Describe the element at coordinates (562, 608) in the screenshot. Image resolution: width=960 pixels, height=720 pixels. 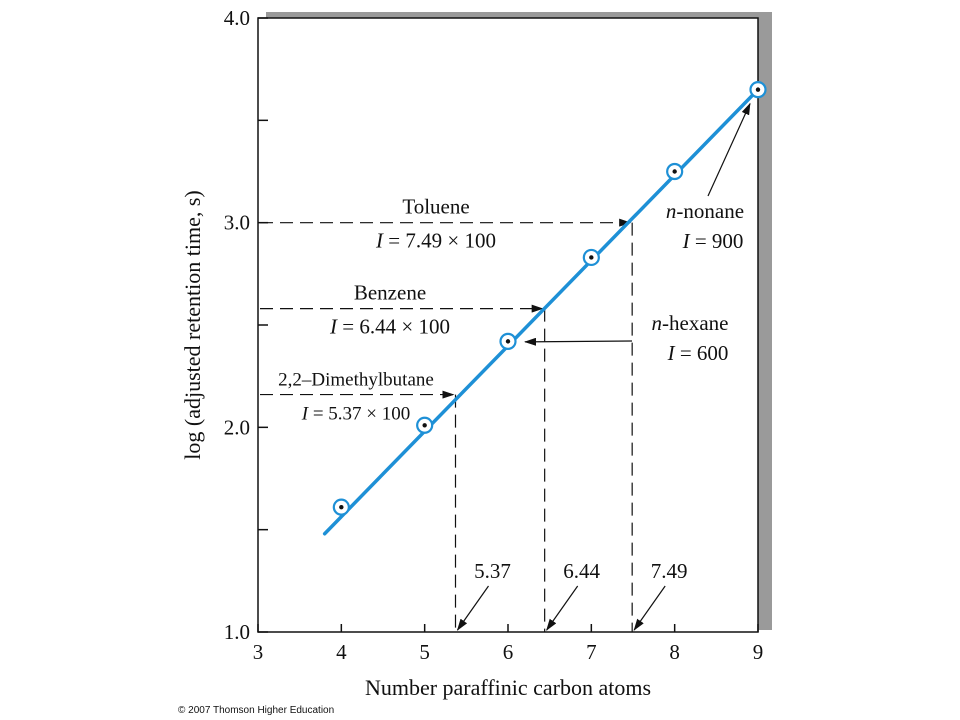
I see `benzene-x-value-arrow` at that location.